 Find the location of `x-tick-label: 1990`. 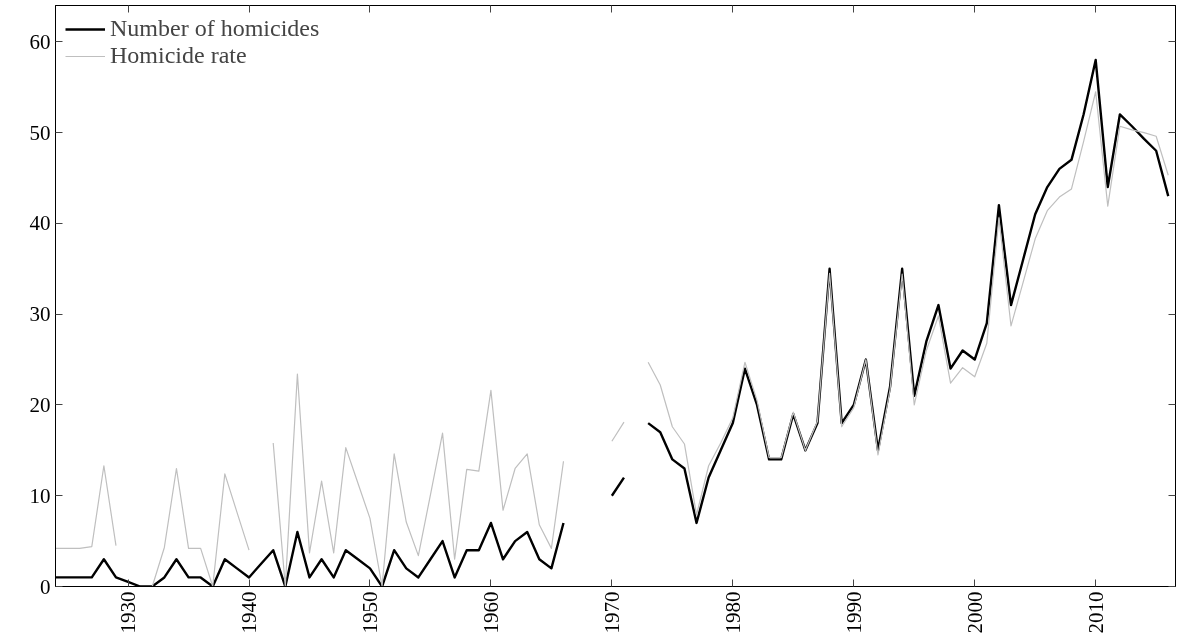

x-tick-label: 1990 is located at coordinates (853, 612).